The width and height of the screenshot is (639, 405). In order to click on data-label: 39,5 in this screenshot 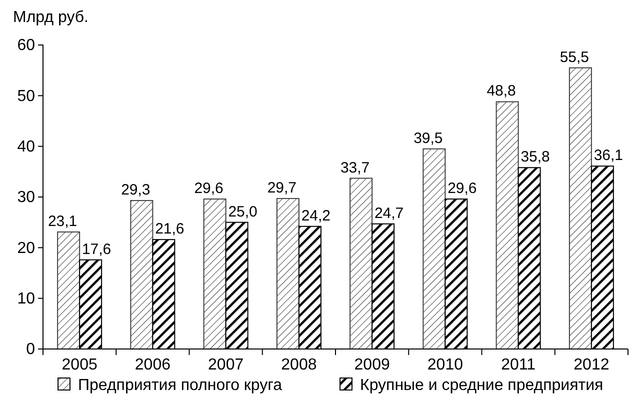, I will do `click(428, 138)`.